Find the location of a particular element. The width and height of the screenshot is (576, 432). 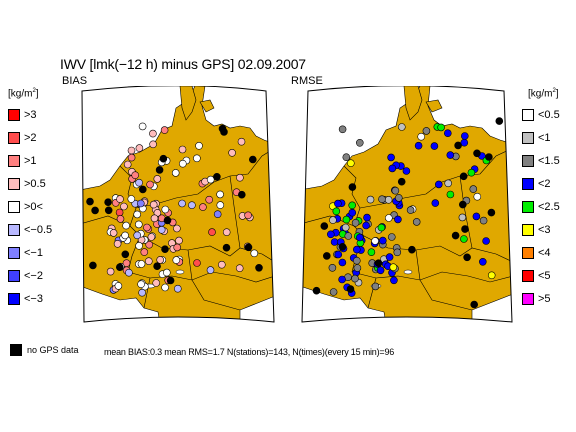

rmse-legend-label: <1.5 is located at coordinates (549, 161).